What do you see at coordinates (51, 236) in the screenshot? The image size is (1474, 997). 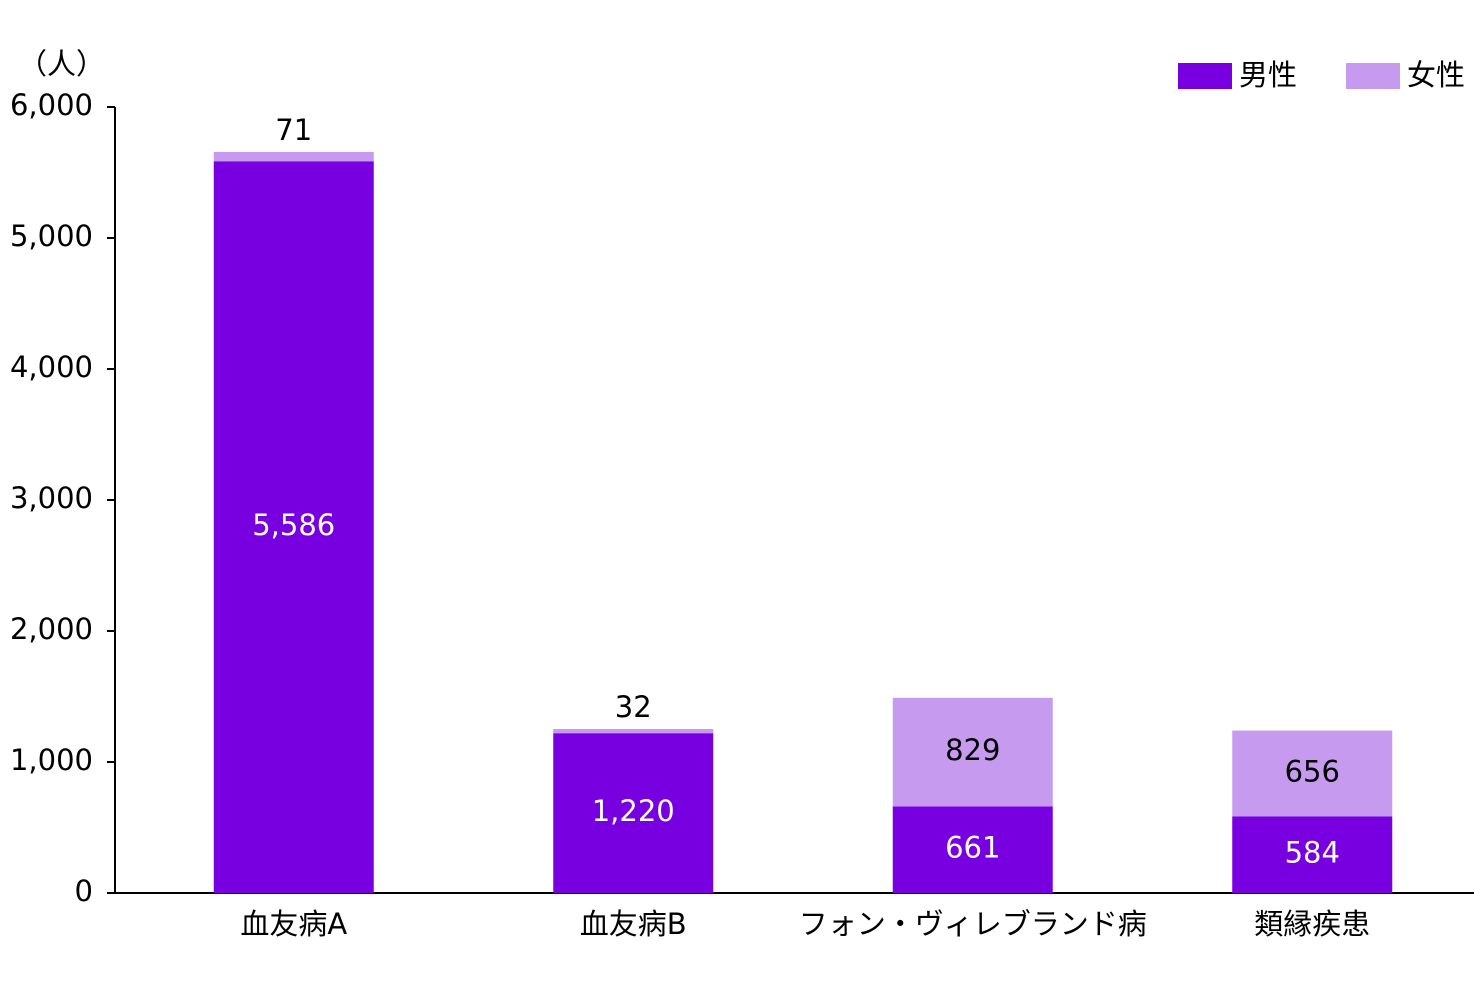 I see `y-tick-label: 5,000` at bounding box center [51, 236].